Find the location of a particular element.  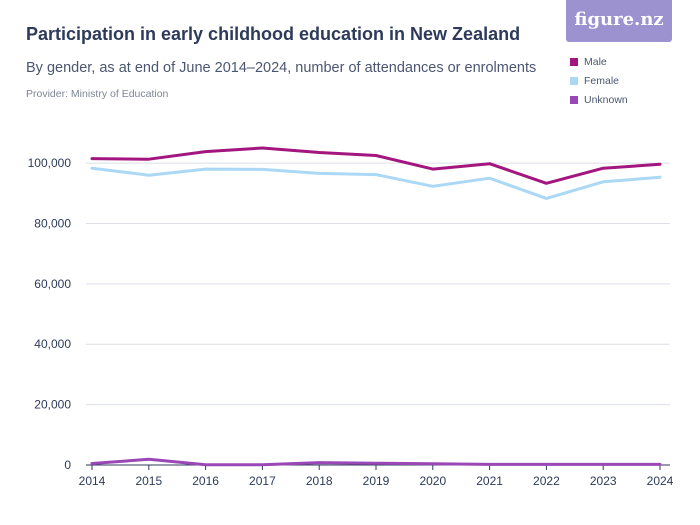

series-line-female is located at coordinates (376, 183).